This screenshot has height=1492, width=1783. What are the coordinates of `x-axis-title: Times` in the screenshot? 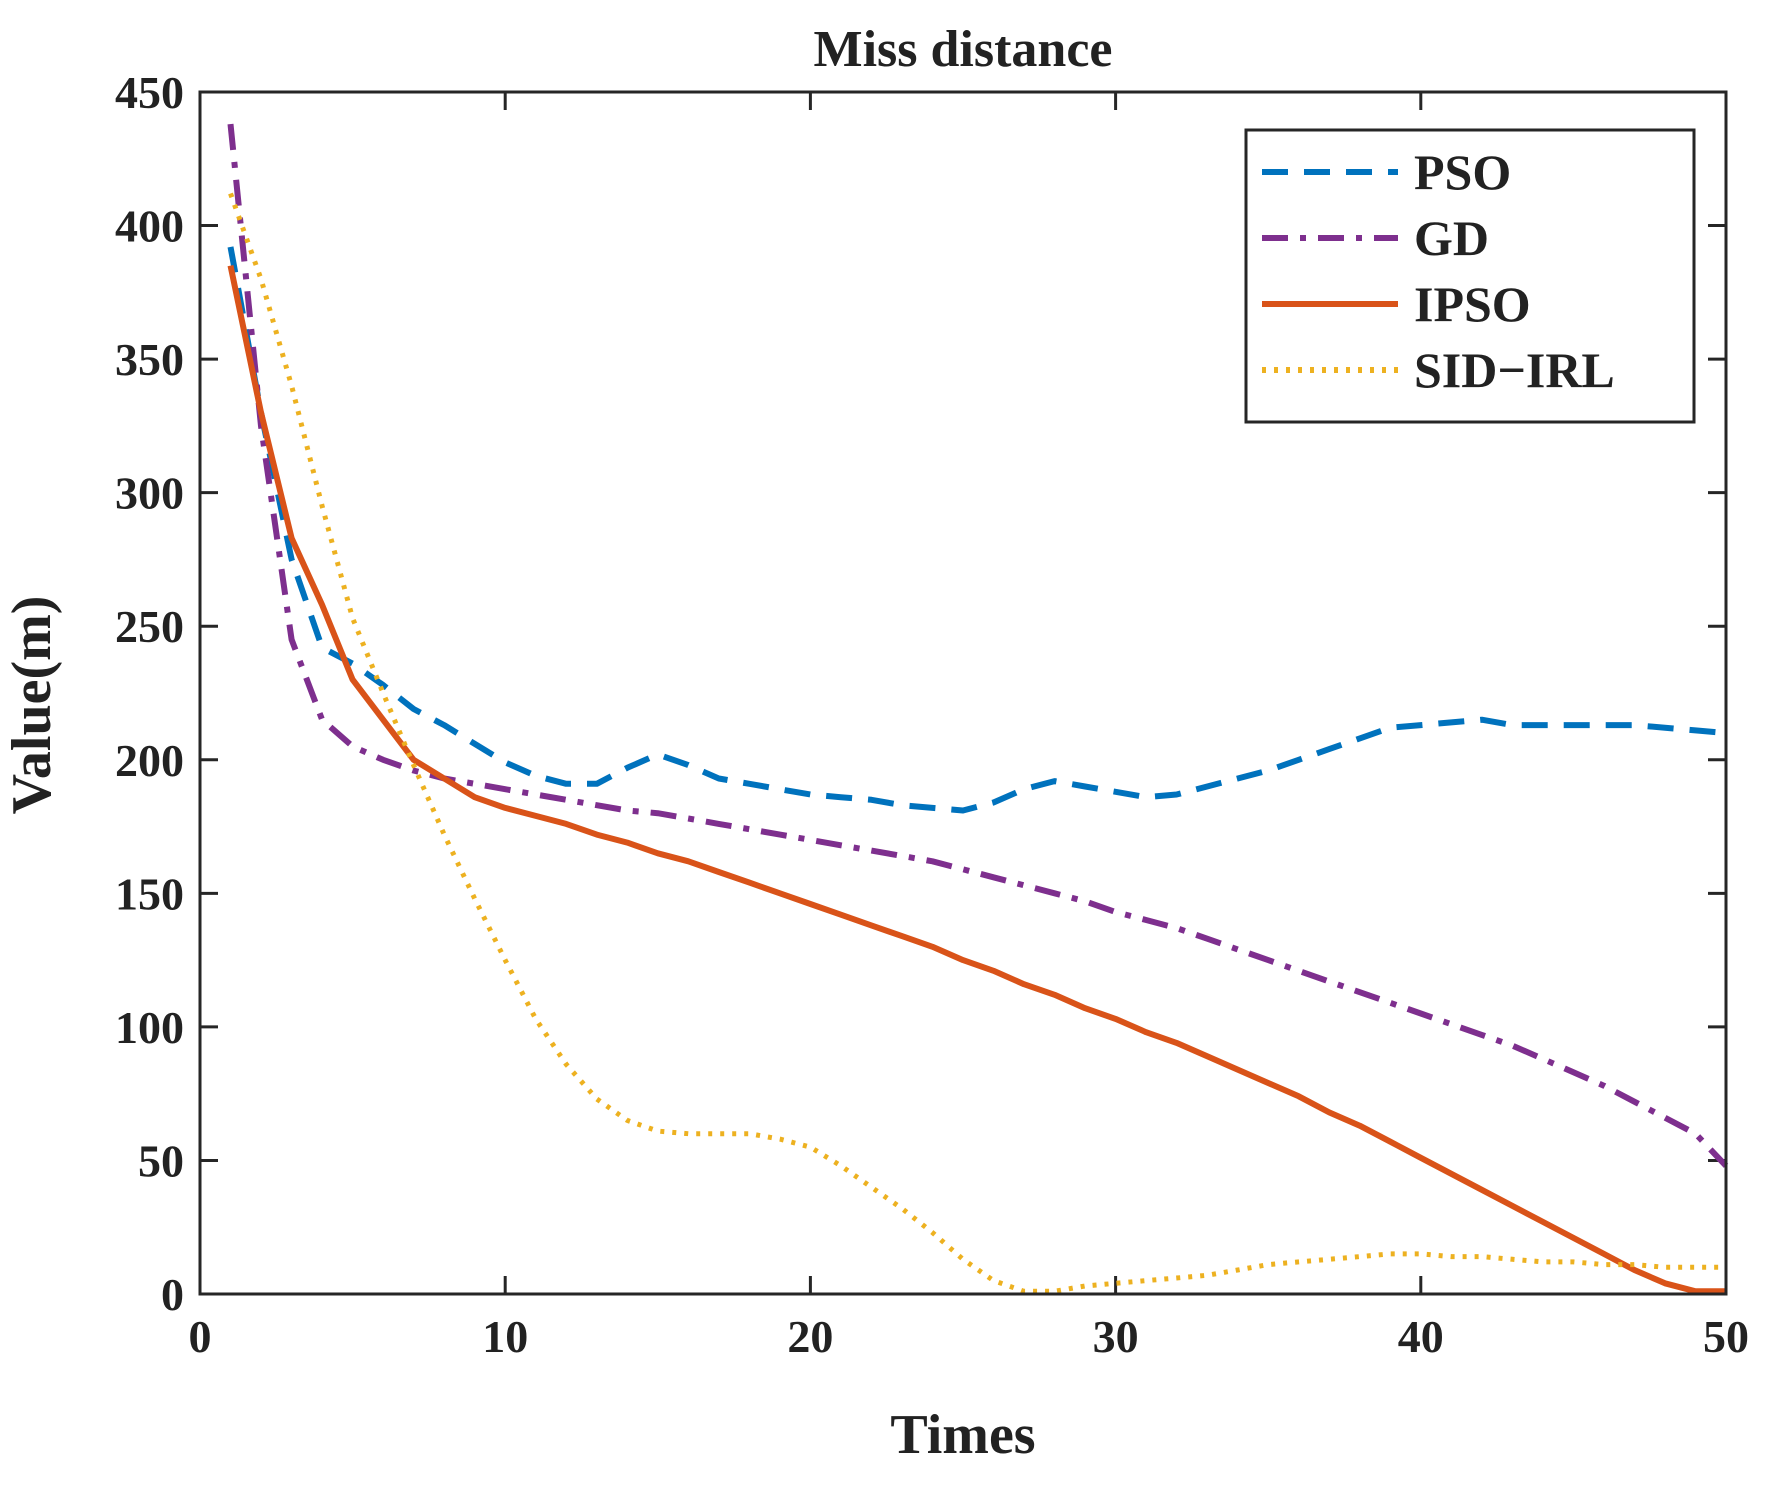 It's located at (962, 1435).